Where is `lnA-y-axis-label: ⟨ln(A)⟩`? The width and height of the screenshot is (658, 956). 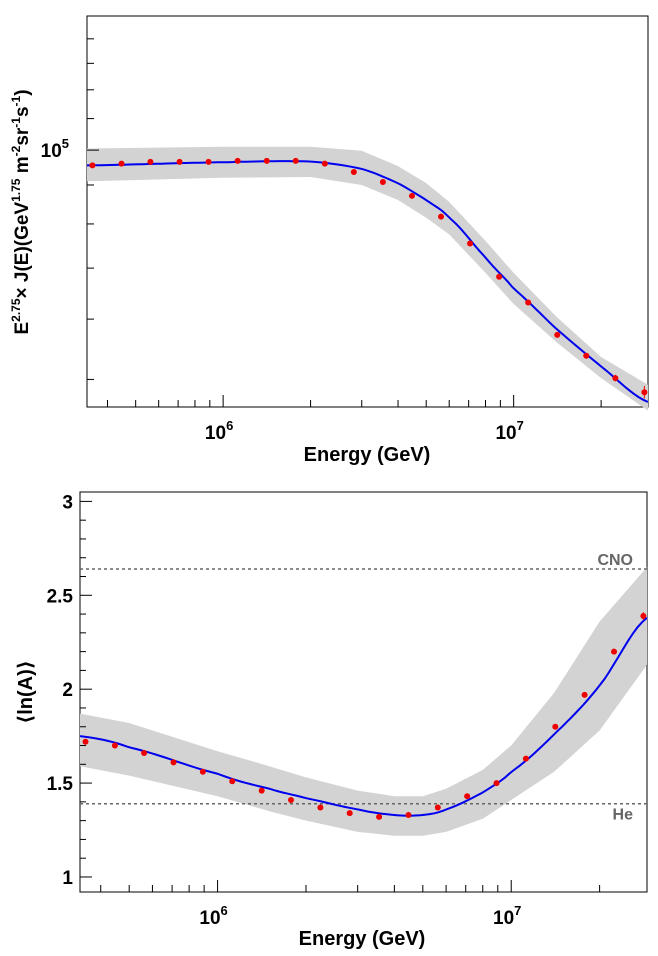
lnA-y-axis-label: ⟨ln(A)⟩ is located at coordinates (26, 692).